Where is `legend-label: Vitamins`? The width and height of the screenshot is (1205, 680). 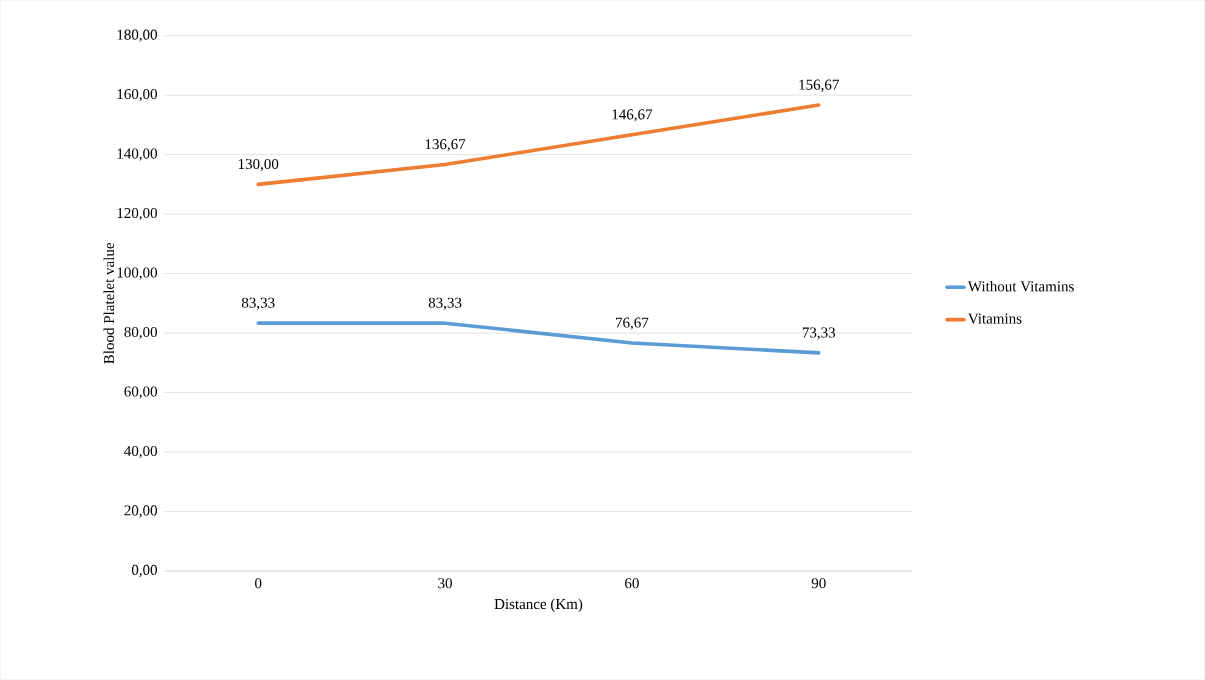 legend-label: Vitamins is located at coordinates (995, 318).